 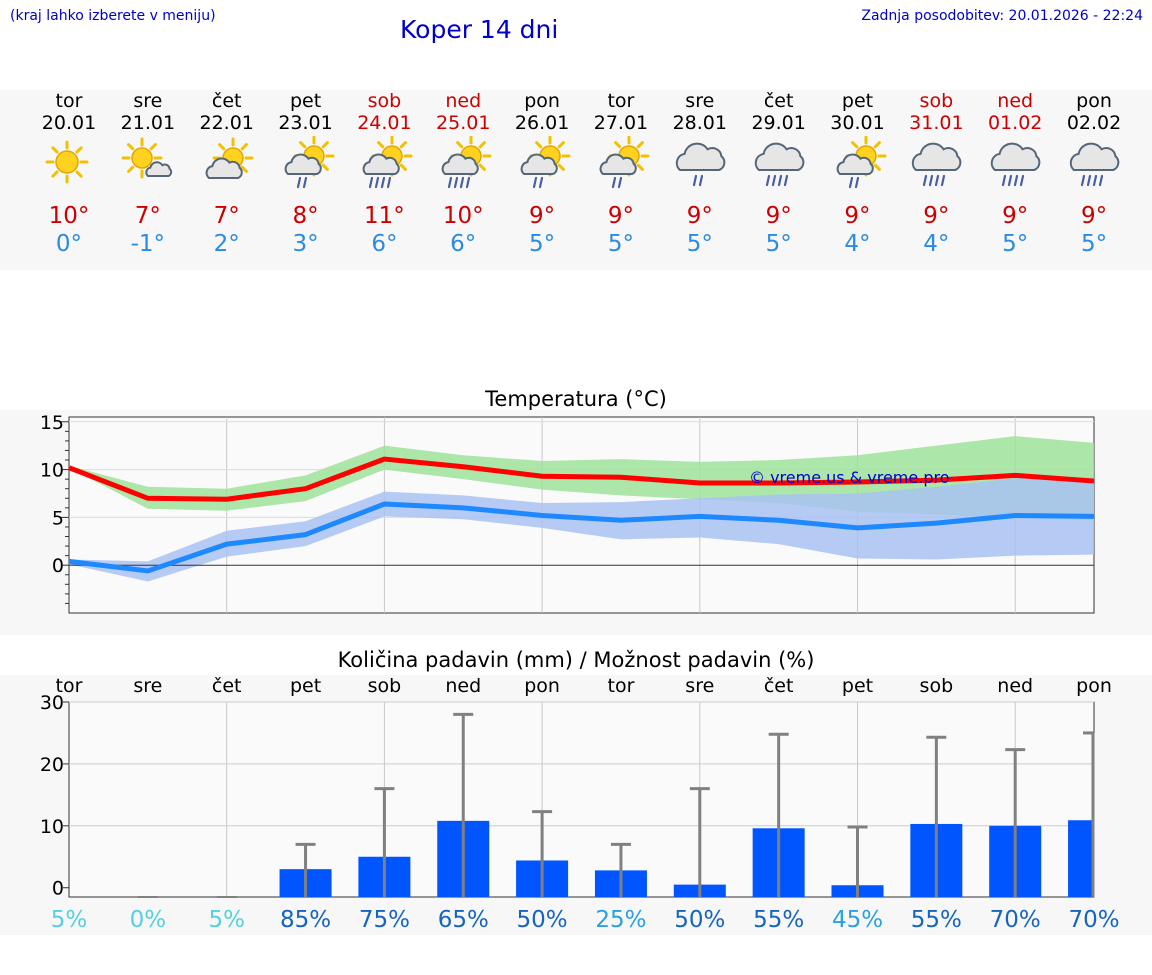 What do you see at coordinates (542, 174) in the screenshot?
I see `day-column: pon 26.01 9° 5°` at bounding box center [542, 174].